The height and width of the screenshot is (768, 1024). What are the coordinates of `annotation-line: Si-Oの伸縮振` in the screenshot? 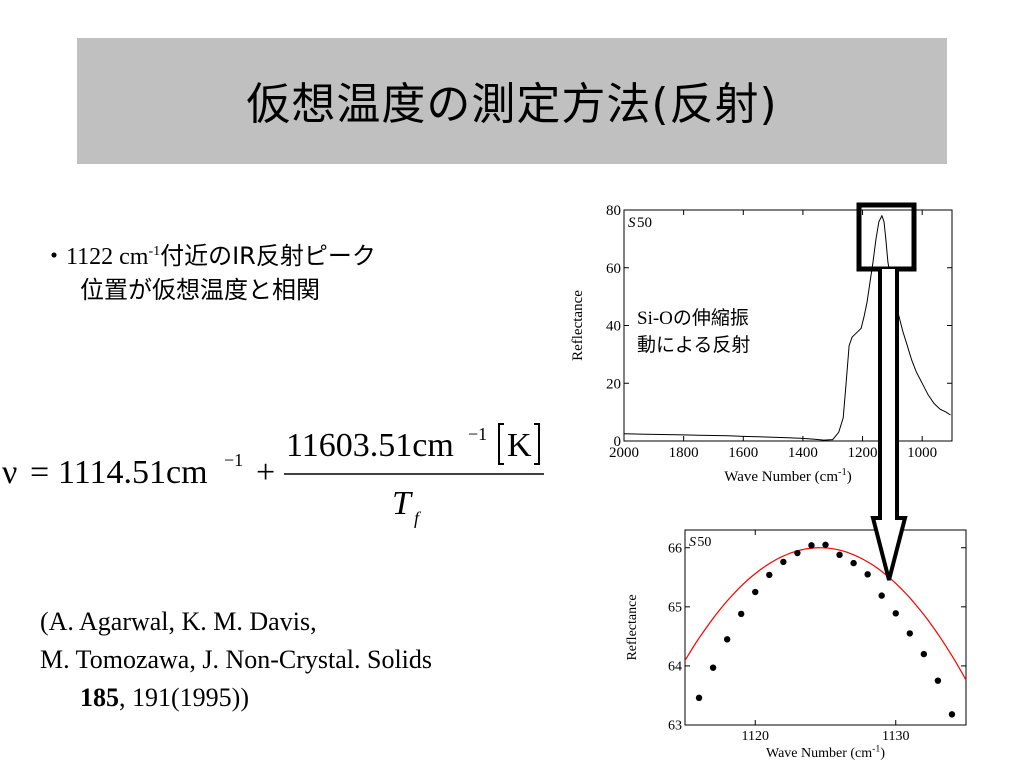 It's located at (693, 318).